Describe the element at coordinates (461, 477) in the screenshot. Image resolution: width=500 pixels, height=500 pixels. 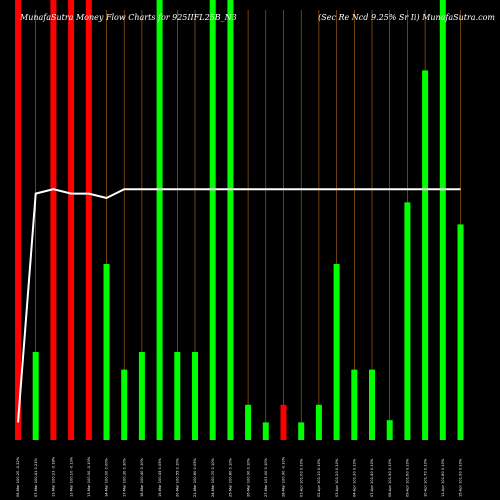
I see `x-tick-label: 15-Apr 101.90 0.10%` at that location.